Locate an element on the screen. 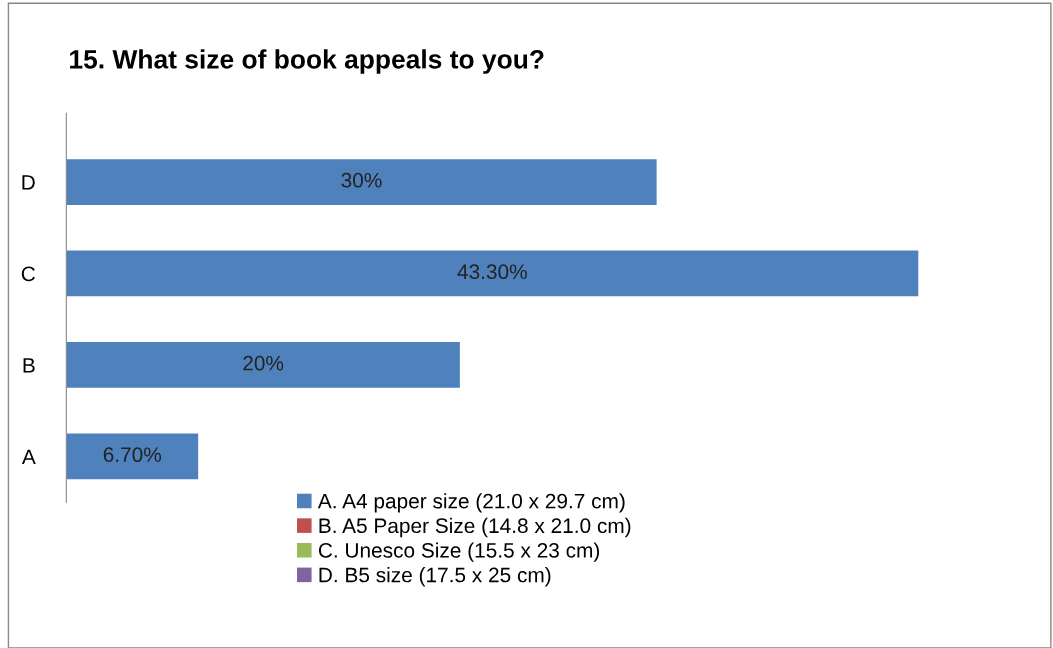 This screenshot has height=648, width=1053. data-label: 43.30% is located at coordinates (492, 272).